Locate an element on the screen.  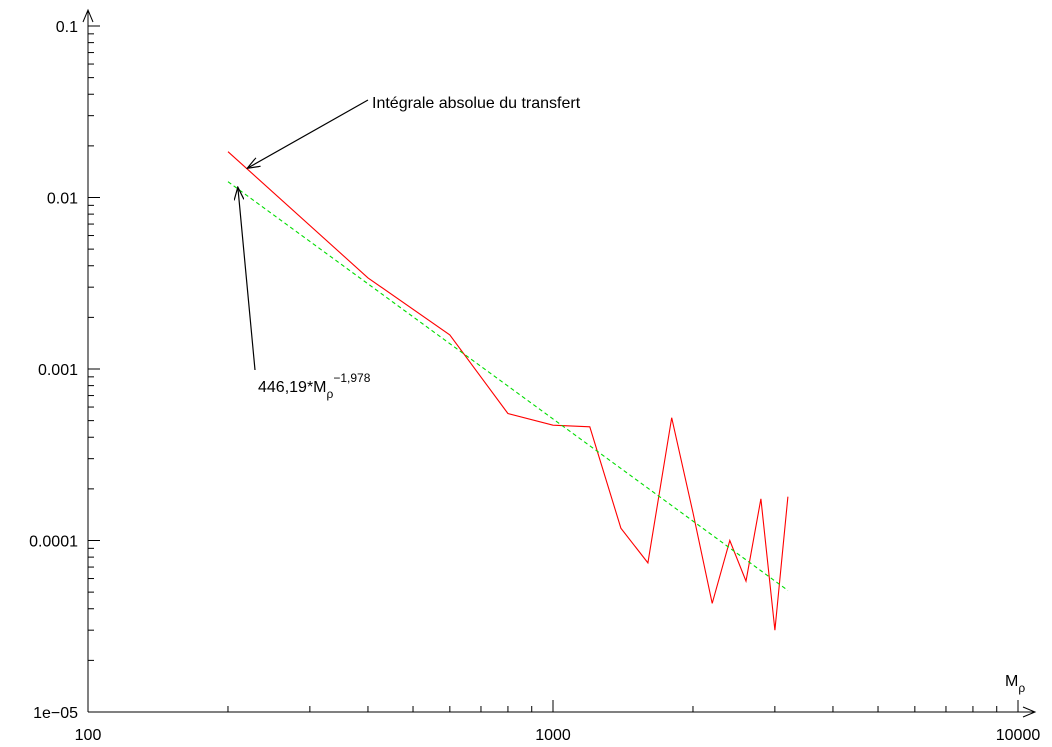
x-axis-label-sub: ρ is located at coordinates (1021, 688).